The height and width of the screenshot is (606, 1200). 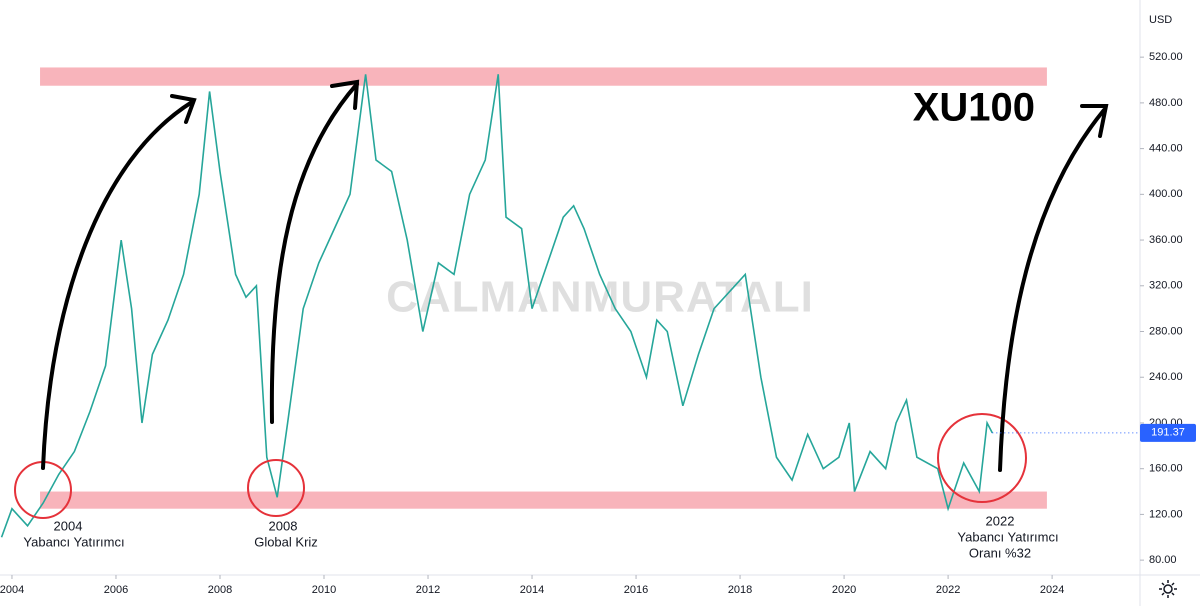 I want to click on y-tick-label: 280.00, so click(x=1166, y=331).